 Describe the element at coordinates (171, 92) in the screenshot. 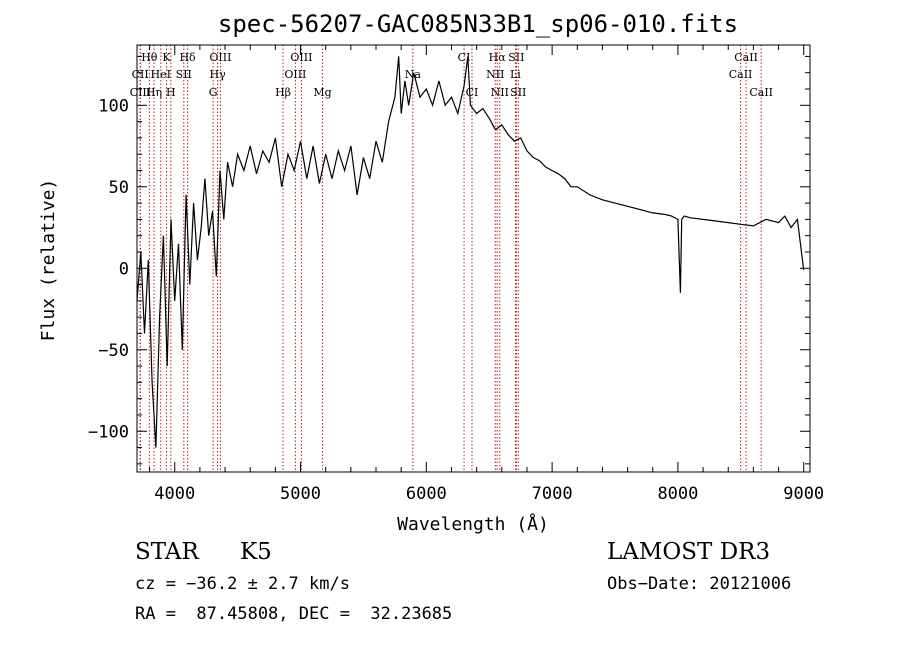

I see `marker-label-7: H` at that location.